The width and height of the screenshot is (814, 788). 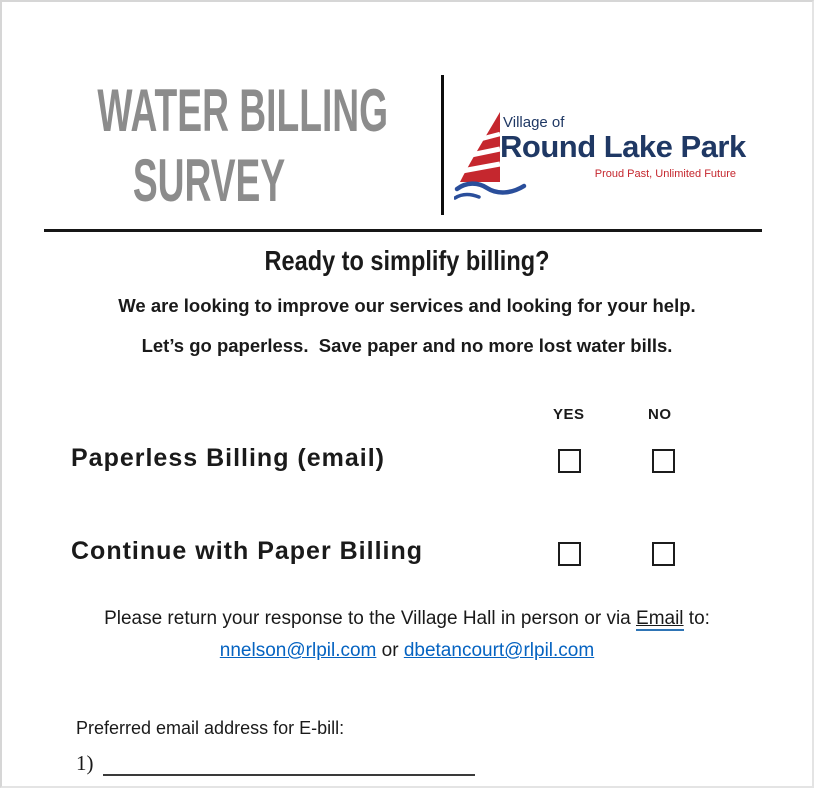 I want to click on email-entry-row: 1), so click(x=275, y=763).